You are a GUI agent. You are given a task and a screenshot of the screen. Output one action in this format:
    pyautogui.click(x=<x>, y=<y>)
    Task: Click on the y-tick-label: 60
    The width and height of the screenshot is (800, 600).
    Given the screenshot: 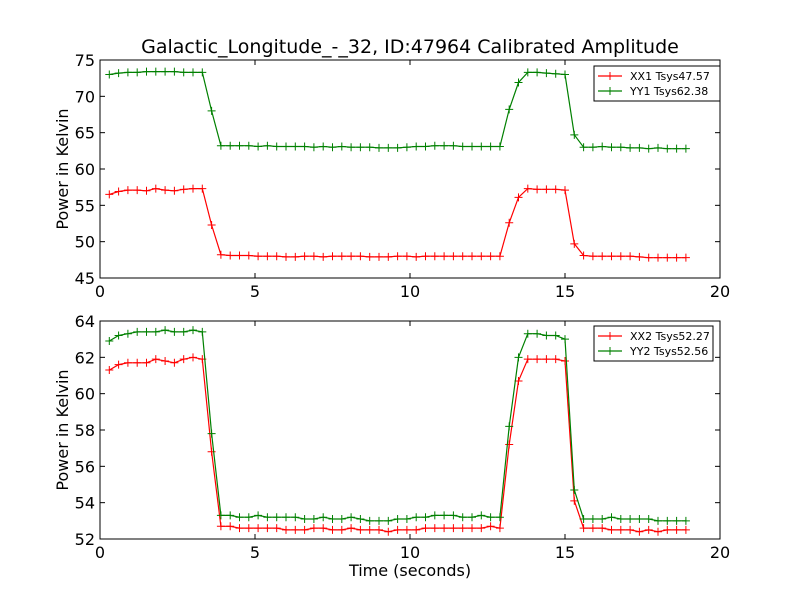 What is the action you would take?
    pyautogui.click(x=85, y=394)
    